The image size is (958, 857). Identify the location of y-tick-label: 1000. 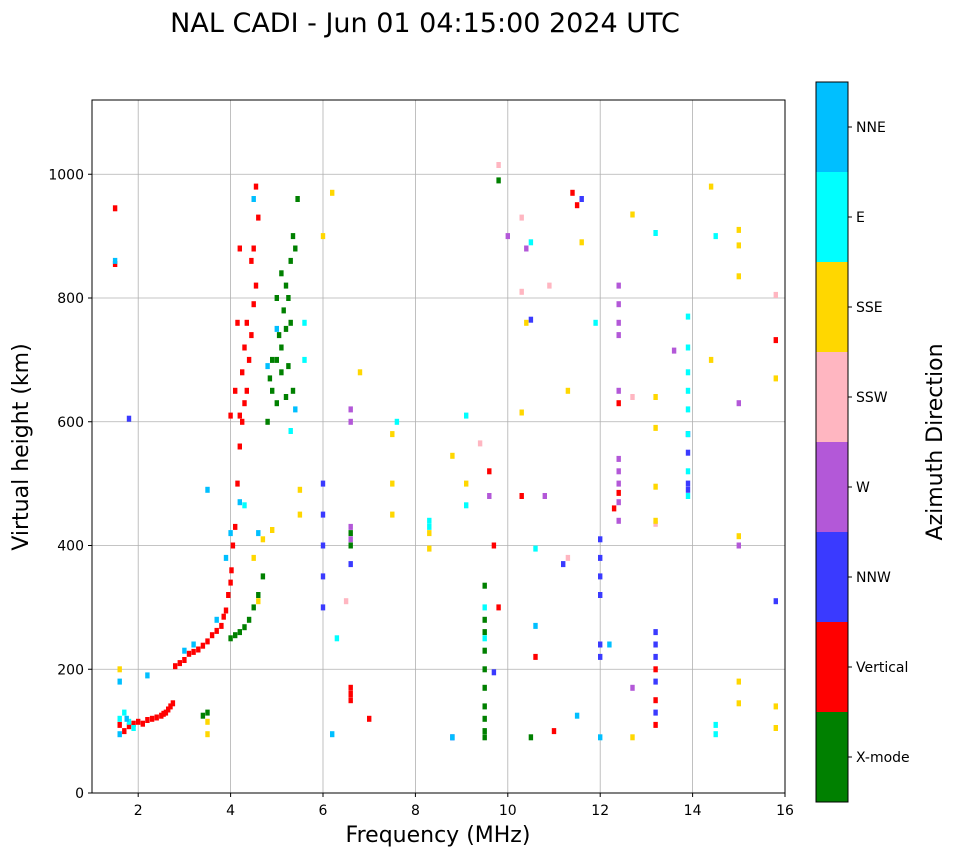
(66, 175).